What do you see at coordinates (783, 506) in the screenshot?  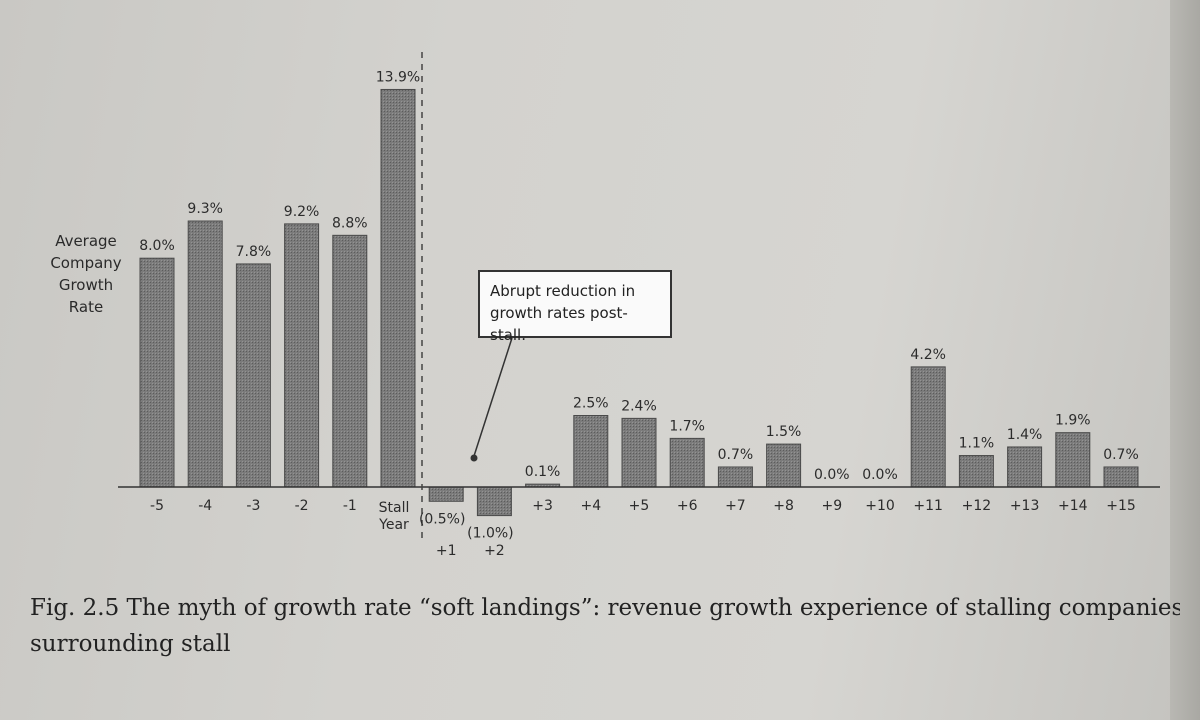 I see `category-label: +8` at bounding box center [783, 506].